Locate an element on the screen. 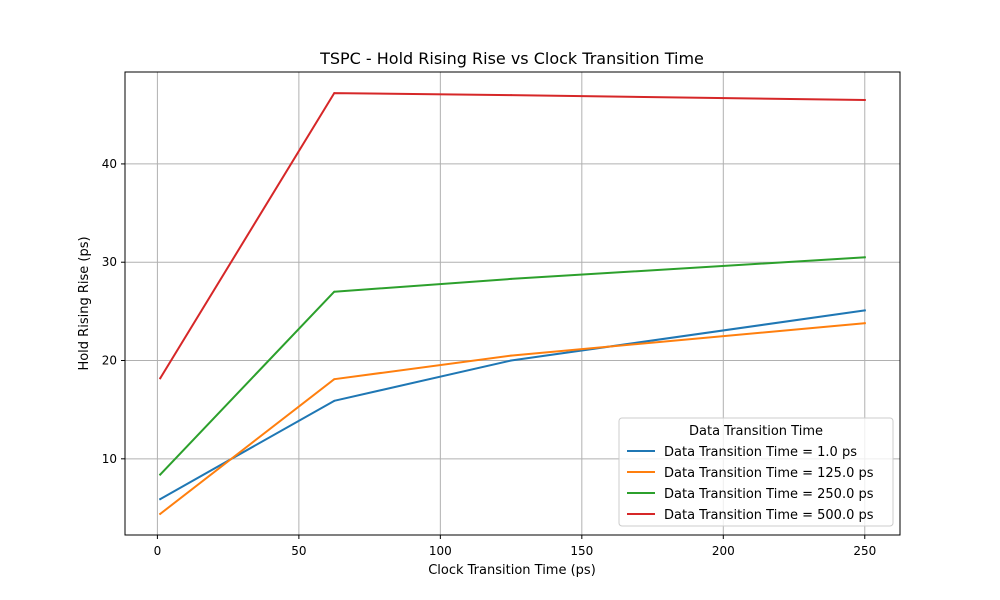  legend-label: Data Transition Time = 125.0 ps is located at coordinates (769, 473).